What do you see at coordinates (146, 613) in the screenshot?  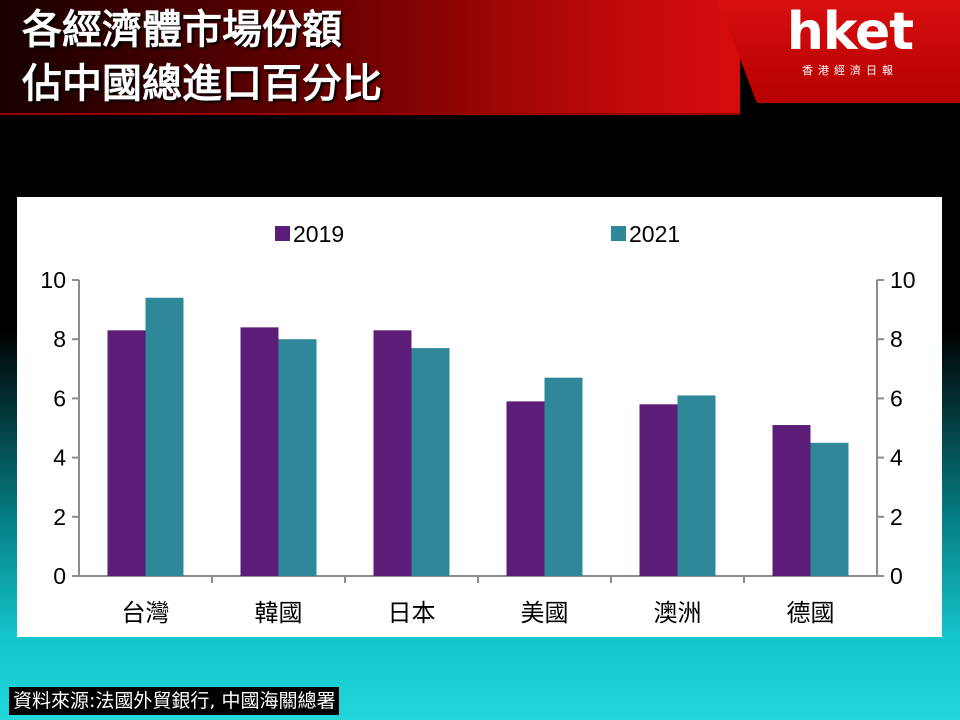 I see `x-tick-label: 台灣` at bounding box center [146, 613].